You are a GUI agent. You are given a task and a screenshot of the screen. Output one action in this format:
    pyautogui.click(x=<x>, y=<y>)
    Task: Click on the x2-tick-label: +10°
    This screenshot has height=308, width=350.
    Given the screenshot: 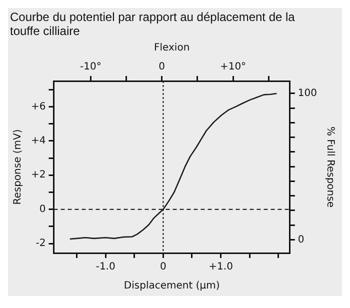 What is the action you would take?
    pyautogui.click(x=233, y=67)
    